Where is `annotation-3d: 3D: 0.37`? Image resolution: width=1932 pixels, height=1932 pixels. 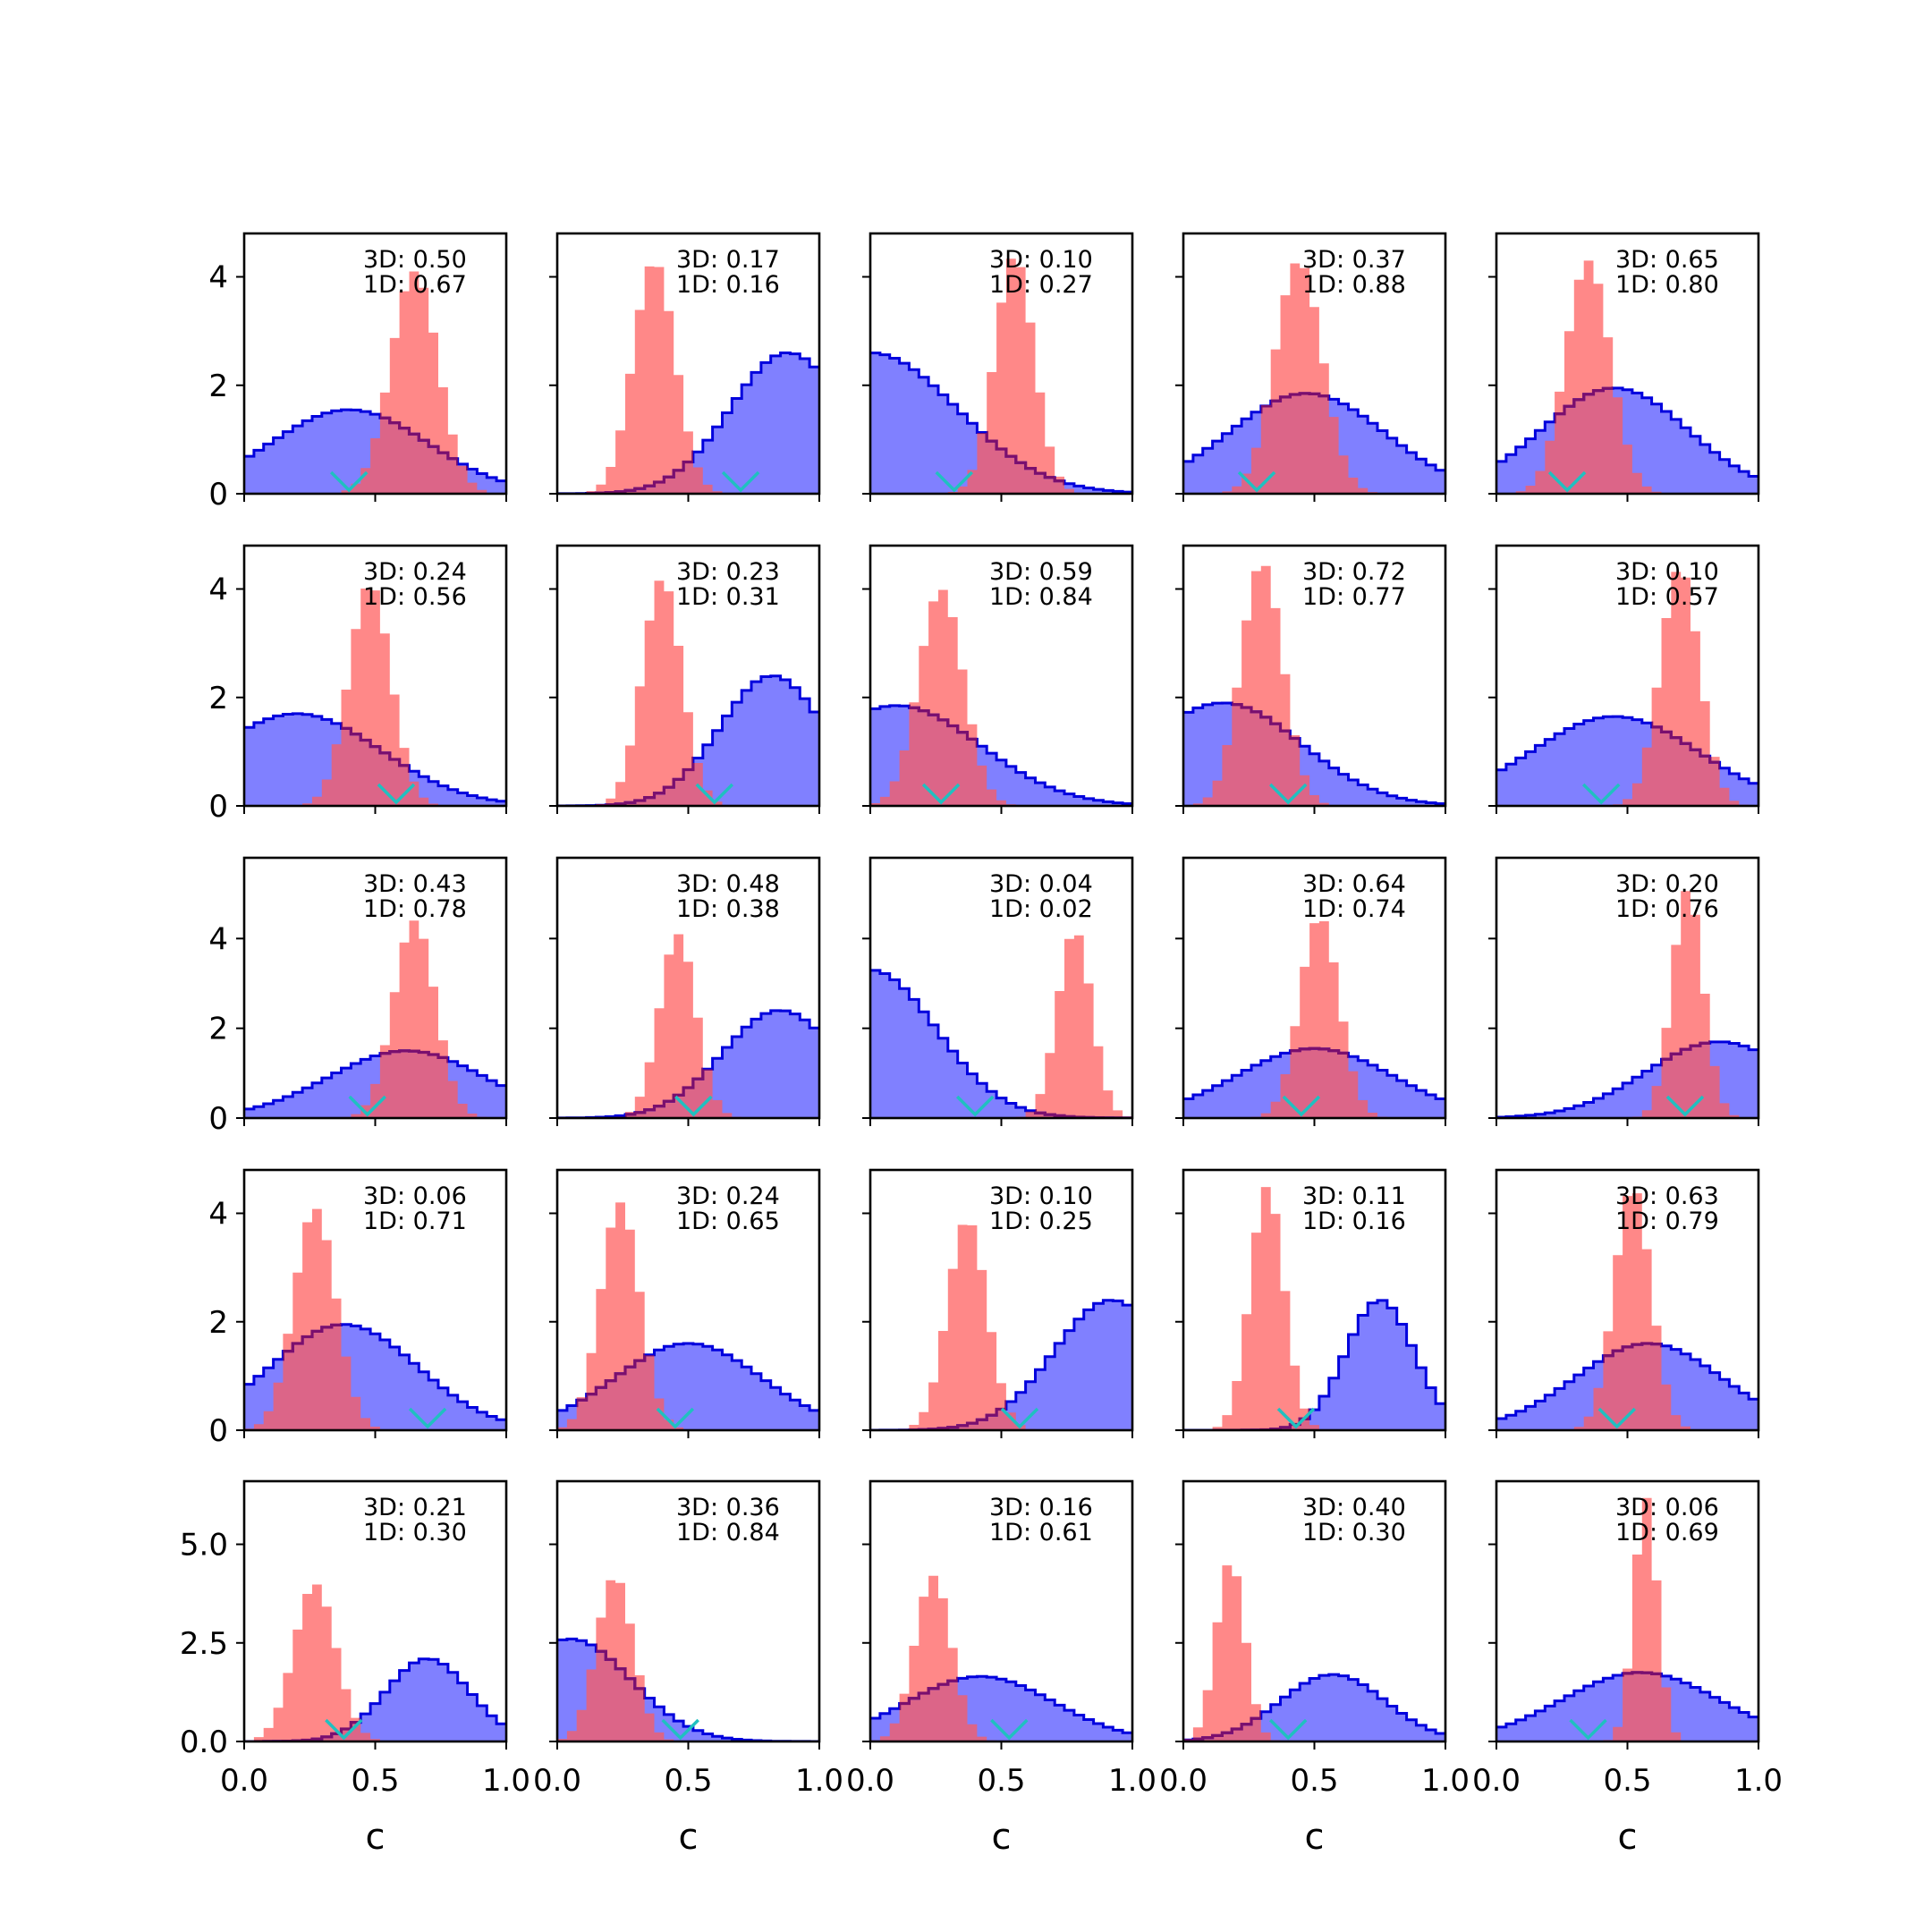
annotation-3d: 3D: 0.37 is located at coordinates (1354, 260).